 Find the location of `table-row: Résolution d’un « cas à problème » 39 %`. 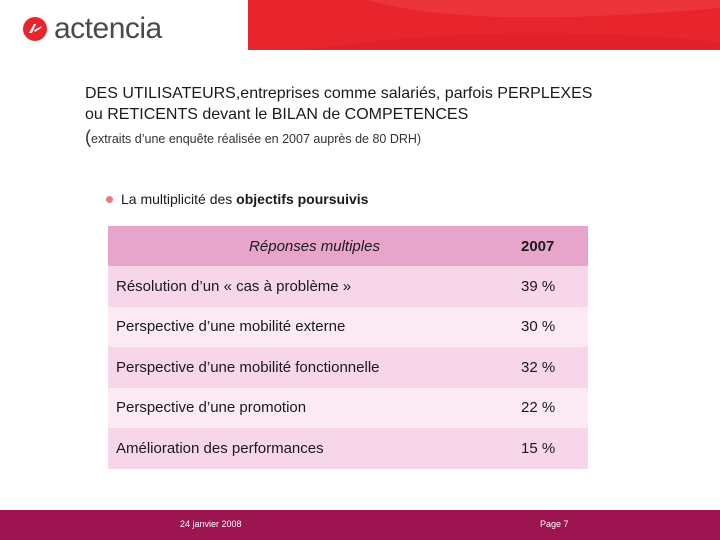

table-row: Résolution d’un « cas à problème » 39 % is located at coordinates (348, 286).